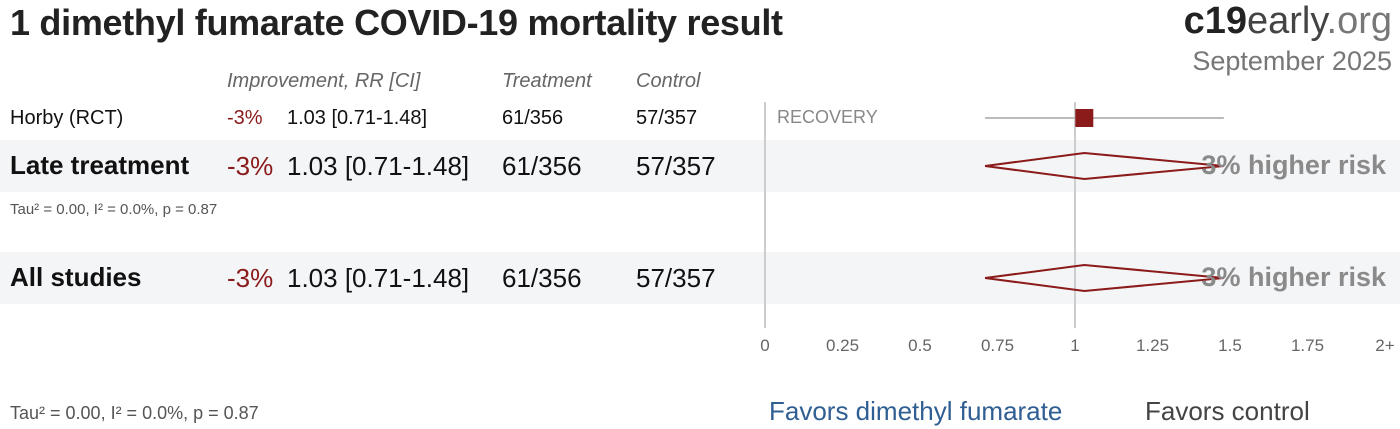 This screenshot has height=429, width=1400. I want to click on late-treatment-risk: 3% higher risk, so click(1293, 165).